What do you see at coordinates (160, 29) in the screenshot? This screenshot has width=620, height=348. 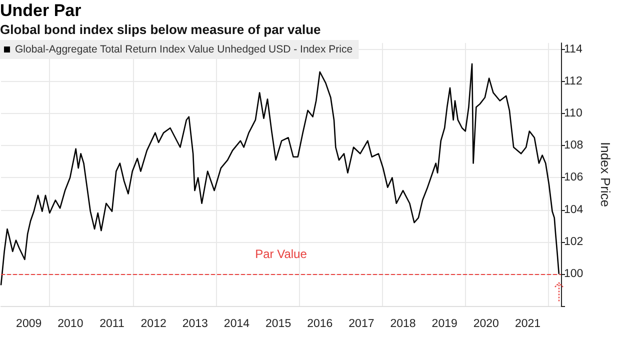 I see `chart-subtitle: Global bond index slips below measure of par value` at bounding box center [160, 29].